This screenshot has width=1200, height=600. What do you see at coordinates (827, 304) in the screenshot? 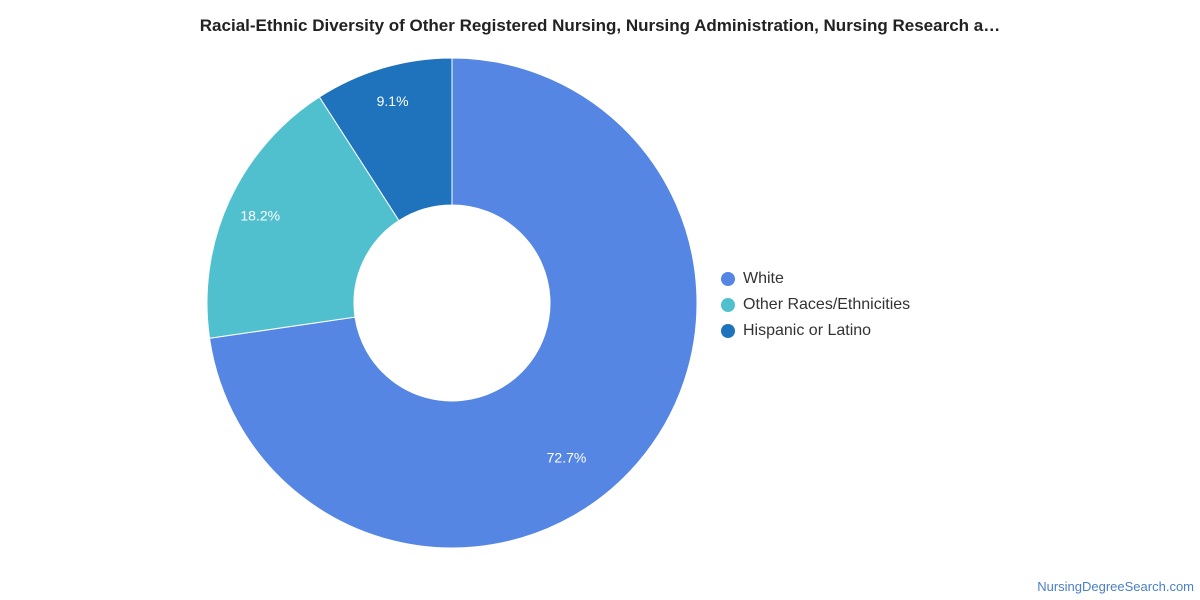
I see `legend-label-other-races: Other Races/Ethnicities` at bounding box center [827, 304].